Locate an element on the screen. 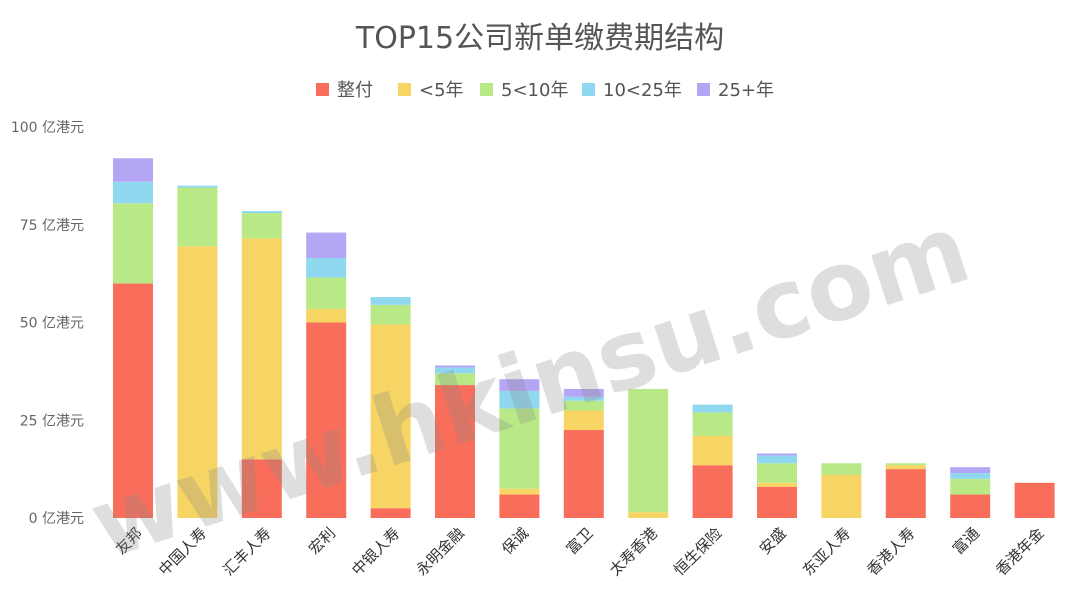 The image size is (1080, 607). x-tick-label: 富卫 is located at coordinates (580, 541).